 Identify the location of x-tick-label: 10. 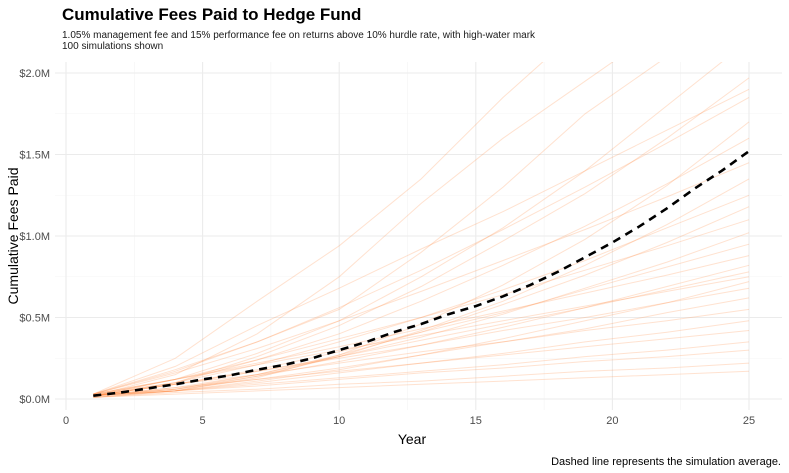
(339, 421).